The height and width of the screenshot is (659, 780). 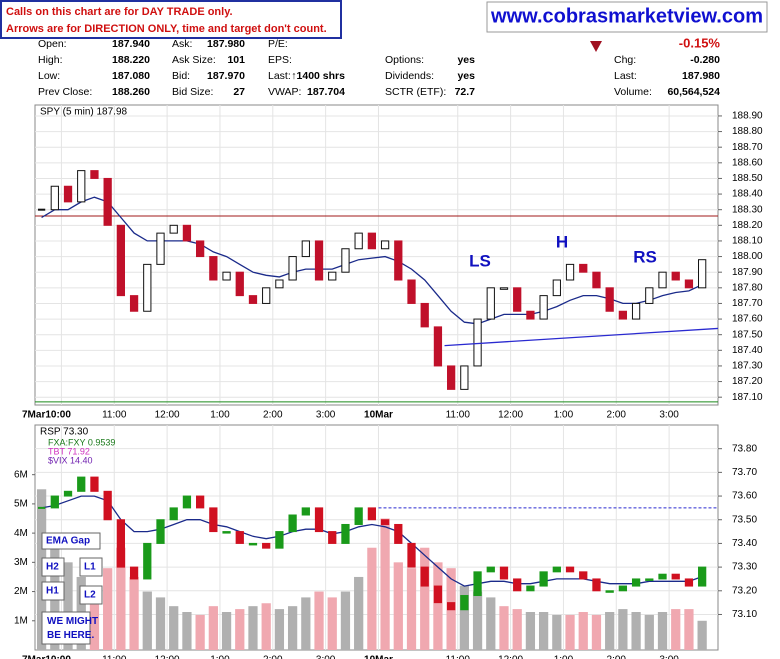 I want to click on x-tick-label: 11:00, so click(x=458, y=415).